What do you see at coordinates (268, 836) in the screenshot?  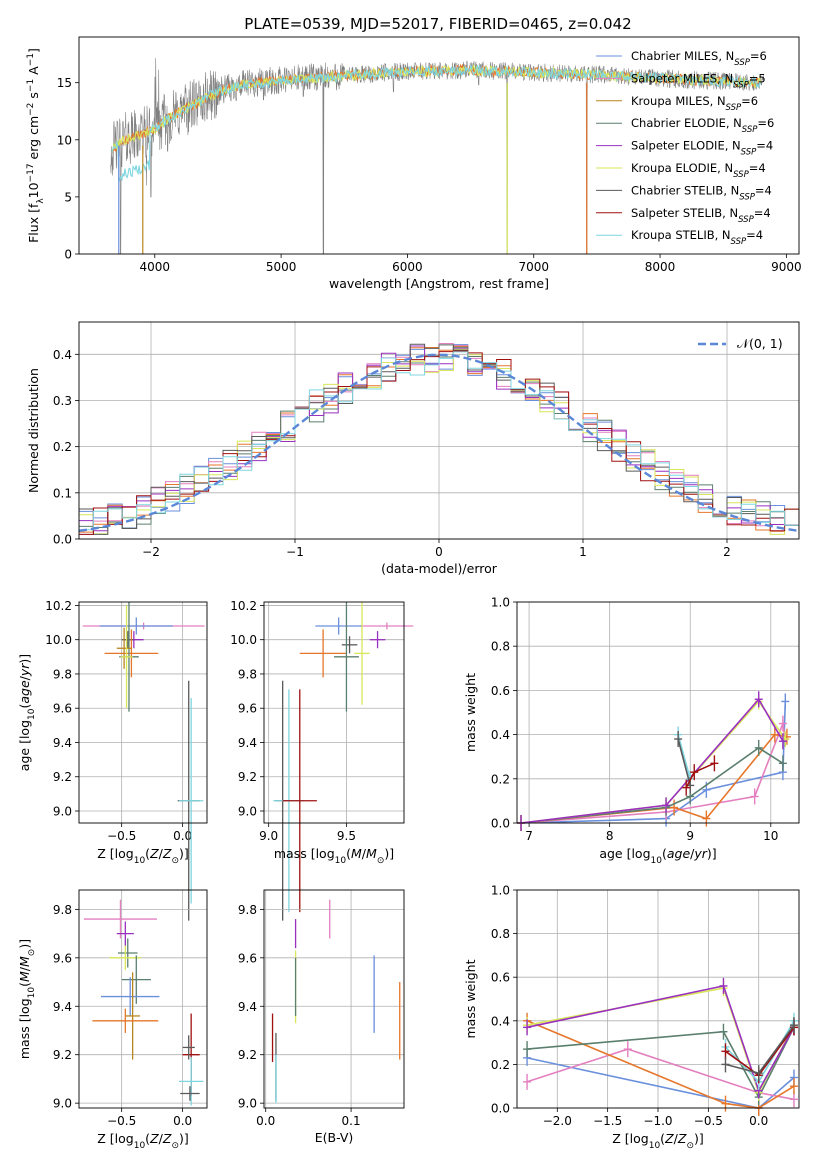 I see `x-tick-label: 9.0` at bounding box center [268, 836].